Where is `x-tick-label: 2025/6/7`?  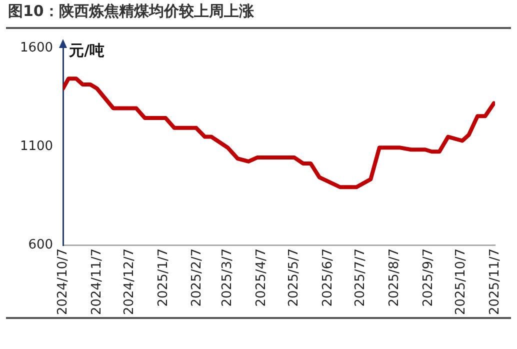 x-tick-label: 2025/6/7 is located at coordinates (328, 277).